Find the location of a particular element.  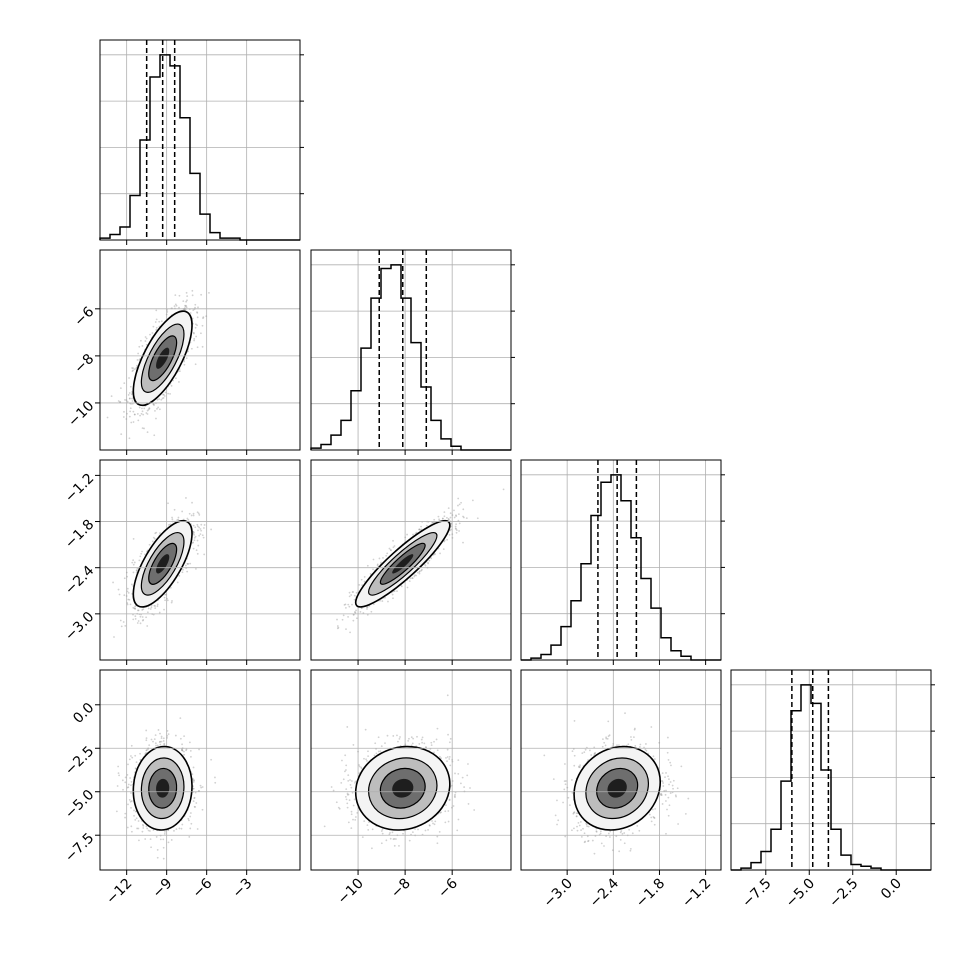

panel-frame is located at coordinates (200, 560).